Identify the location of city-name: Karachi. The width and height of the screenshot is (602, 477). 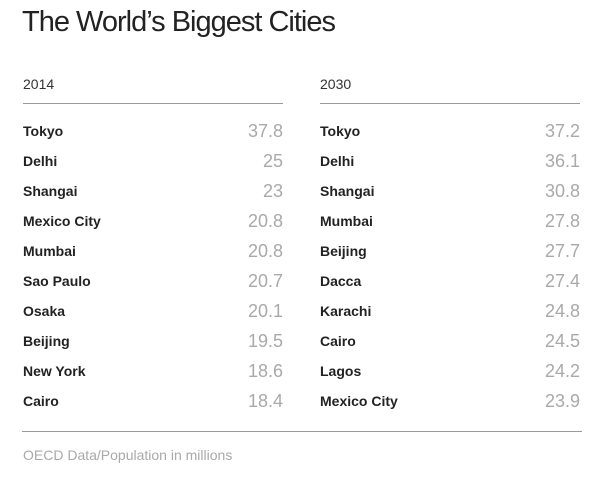
(346, 311).